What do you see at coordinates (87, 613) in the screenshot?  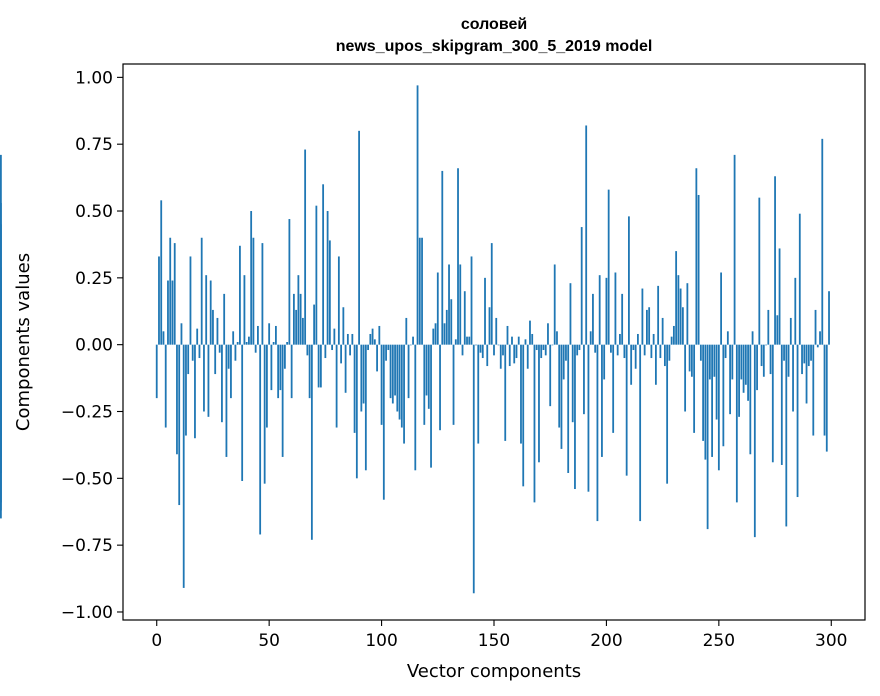 I see `y-tick-label: −1.00` at bounding box center [87, 613].